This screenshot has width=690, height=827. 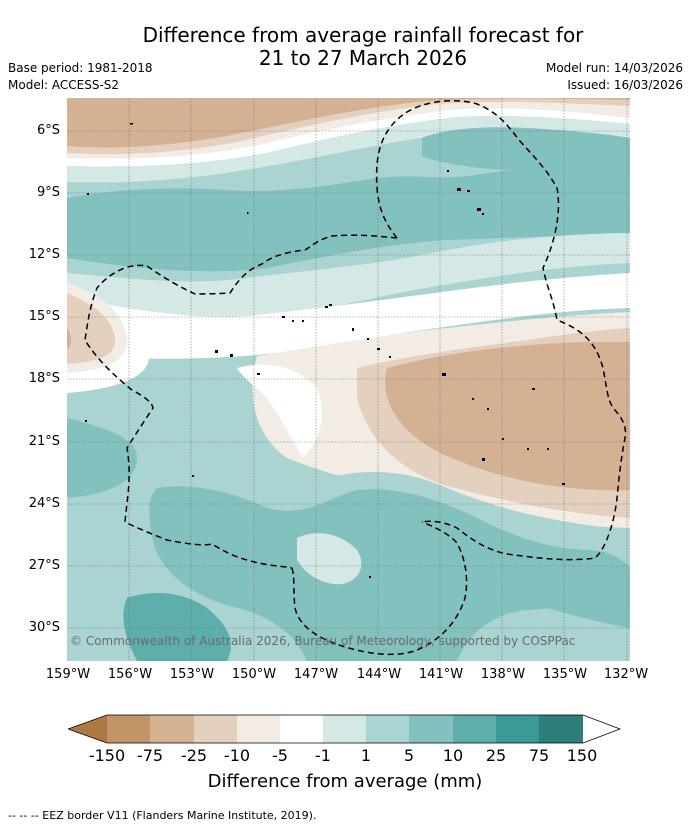 What do you see at coordinates (363, 58) in the screenshot?
I see `title-line-2: 21 to 27 March 2026` at bounding box center [363, 58].